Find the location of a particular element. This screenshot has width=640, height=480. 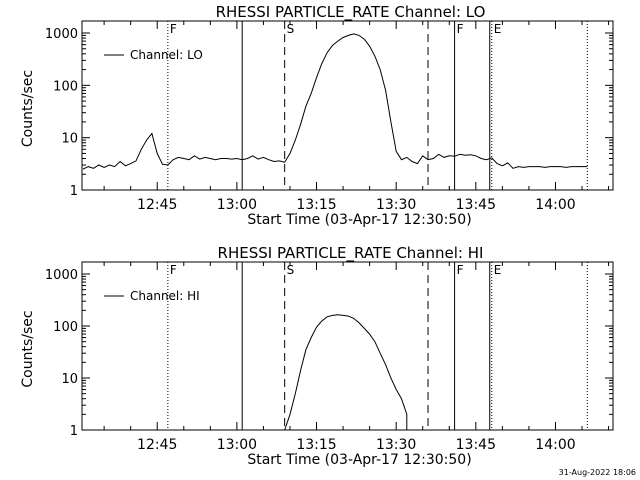

legend-label: Channel: LO is located at coordinates (166, 55).